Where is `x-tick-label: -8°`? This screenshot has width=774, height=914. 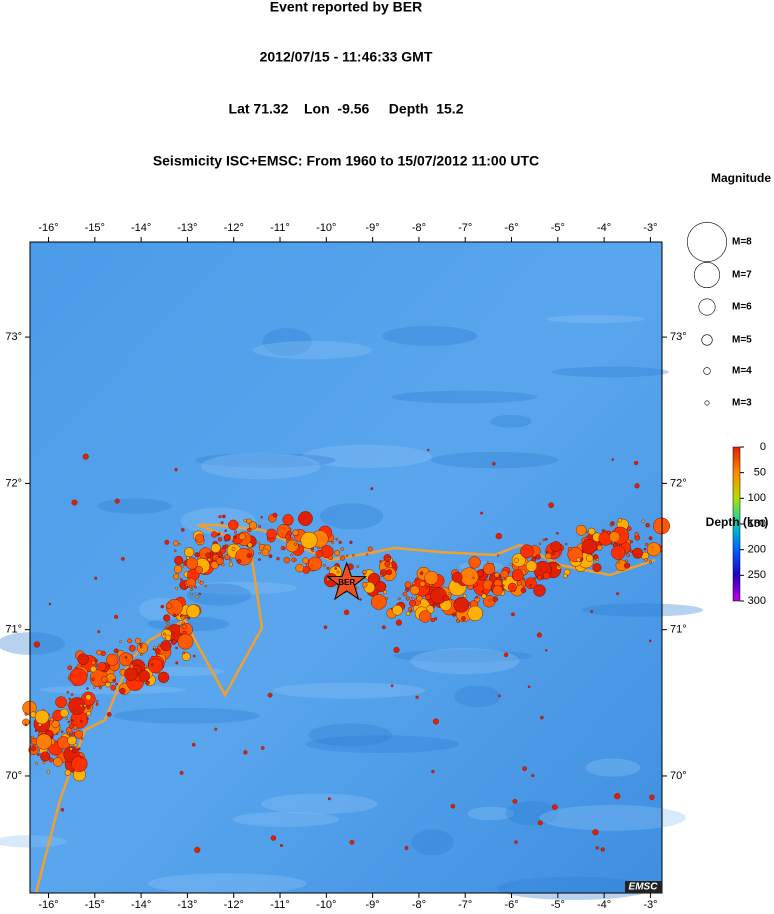 x-tick-label: -8° is located at coordinates (419, 905).